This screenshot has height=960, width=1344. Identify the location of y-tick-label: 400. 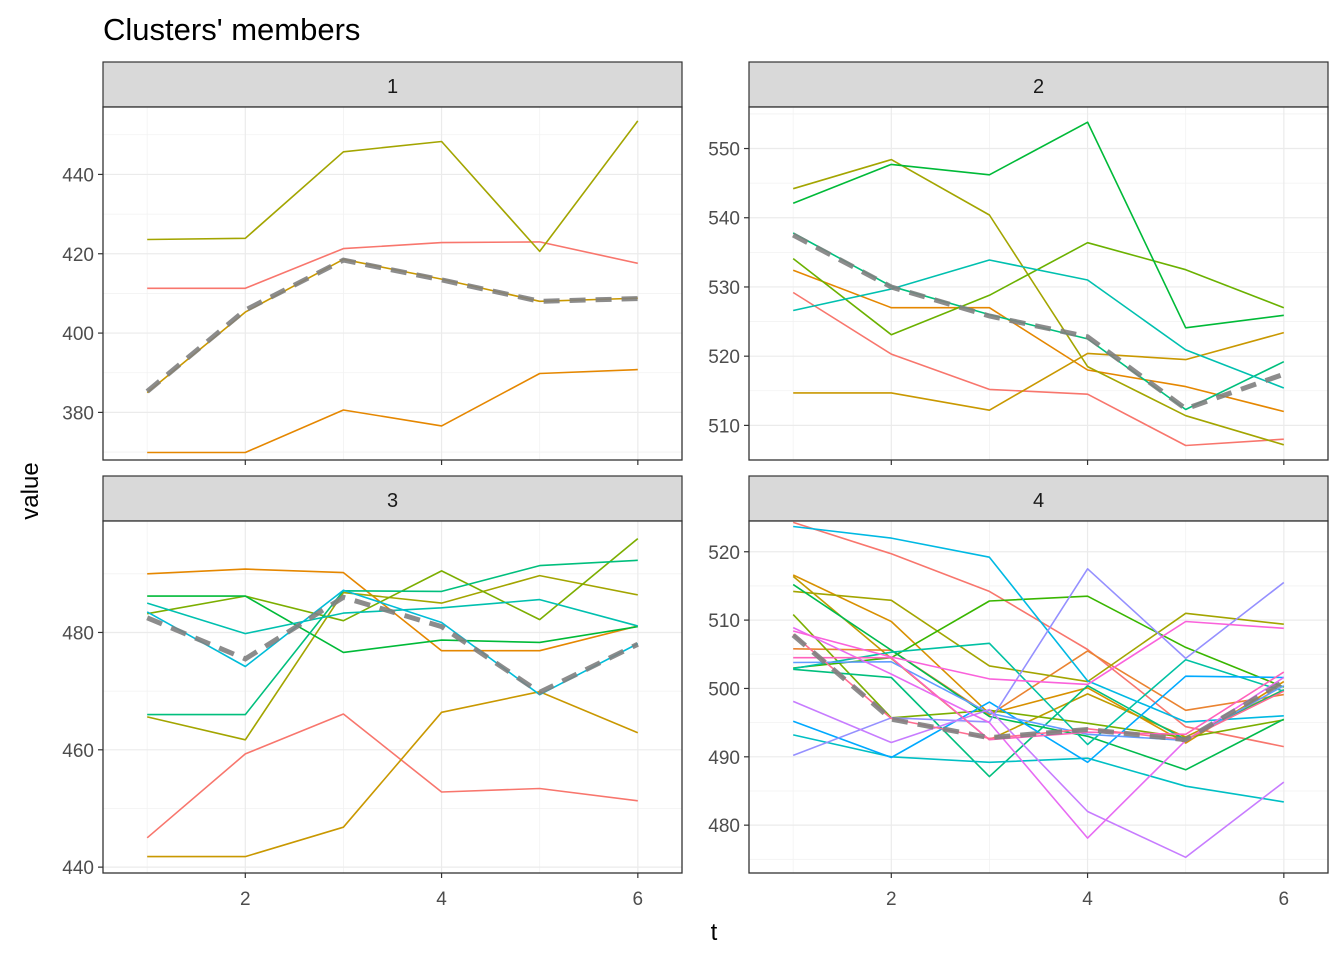
(78, 334).